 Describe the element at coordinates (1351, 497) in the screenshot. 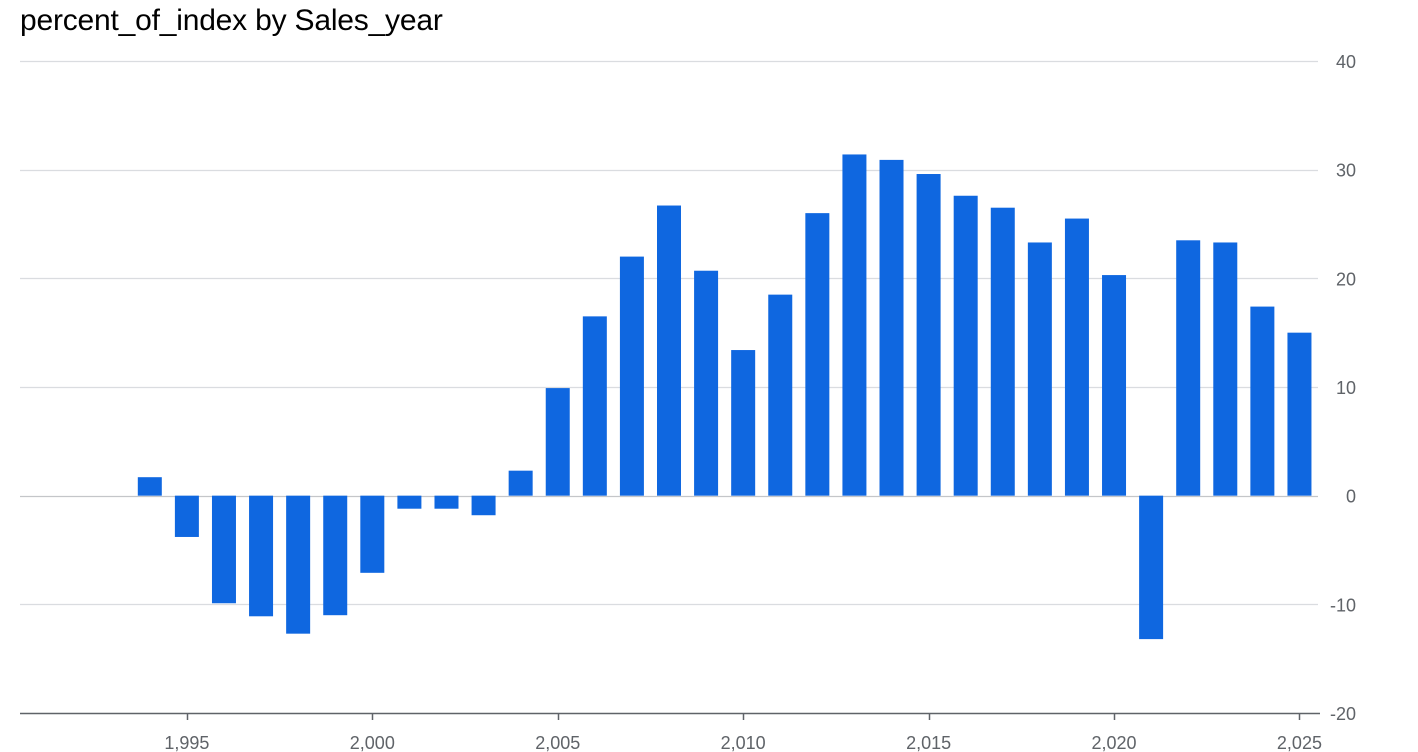

I see `y-tick-label: 0` at that location.